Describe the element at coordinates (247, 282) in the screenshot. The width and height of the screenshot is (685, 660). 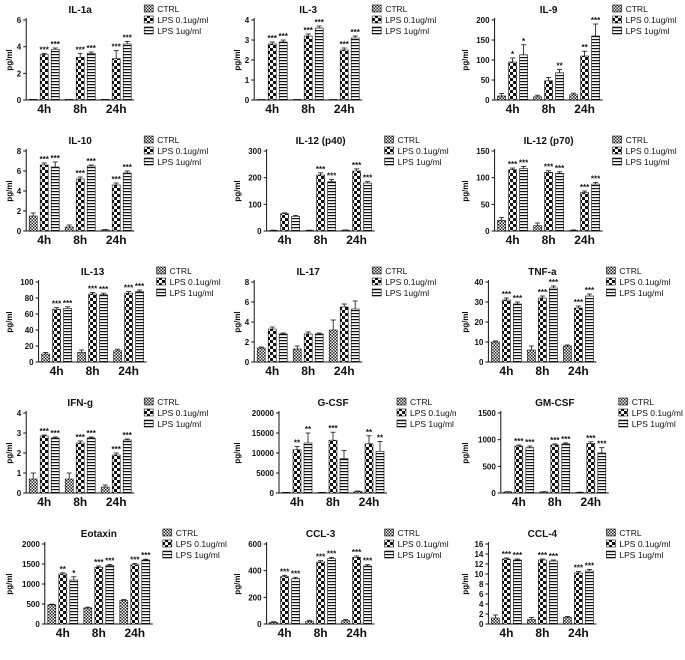
I see `y-tick-label: 8` at that location.